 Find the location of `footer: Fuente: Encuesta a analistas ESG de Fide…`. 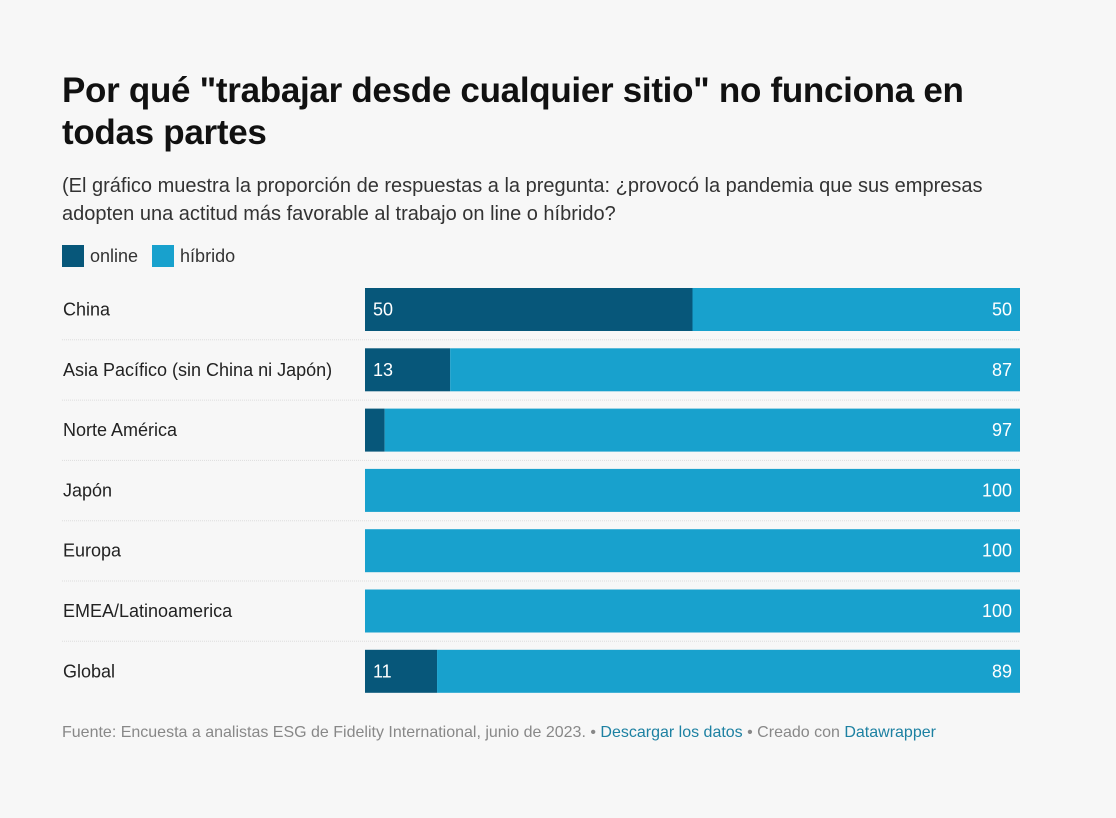

footer: Fuente: Encuesta a analistas ESG de Fide… is located at coordinates (499, 733).